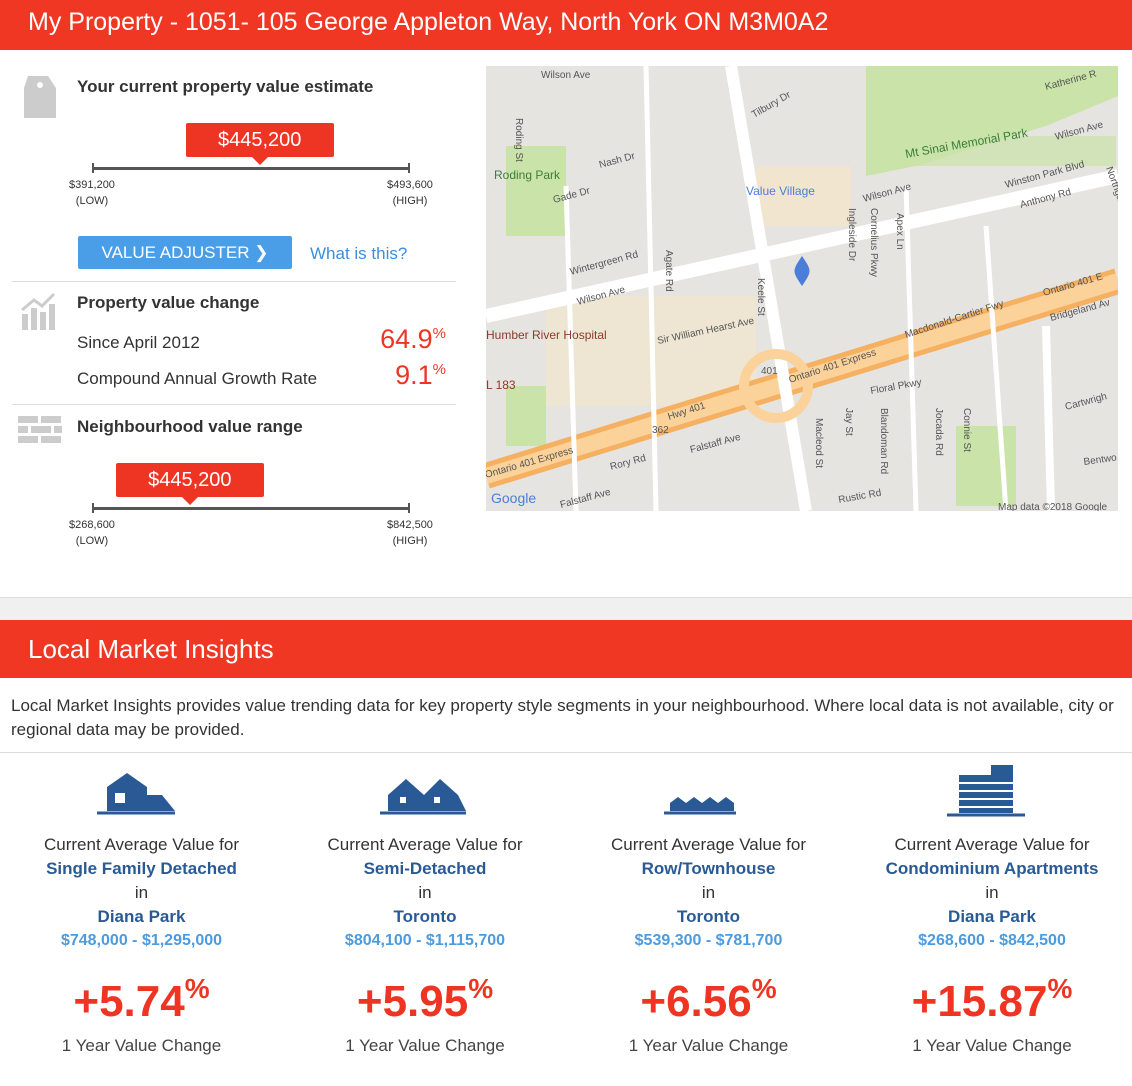 The width and height of the screenshot is (1132, 1086). What do you see at coordinates (141, 868) in the screenshot?
I see `type: Single Family Detached` at bounding box center [141, 868].